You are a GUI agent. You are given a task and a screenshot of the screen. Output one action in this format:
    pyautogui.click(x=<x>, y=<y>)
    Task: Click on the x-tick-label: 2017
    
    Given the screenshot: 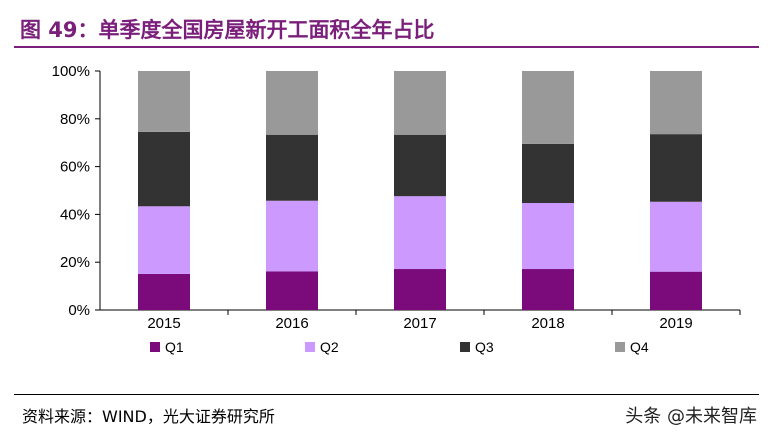 What is the action you would take?
    pyautogui.click(x=419, y=323)
    